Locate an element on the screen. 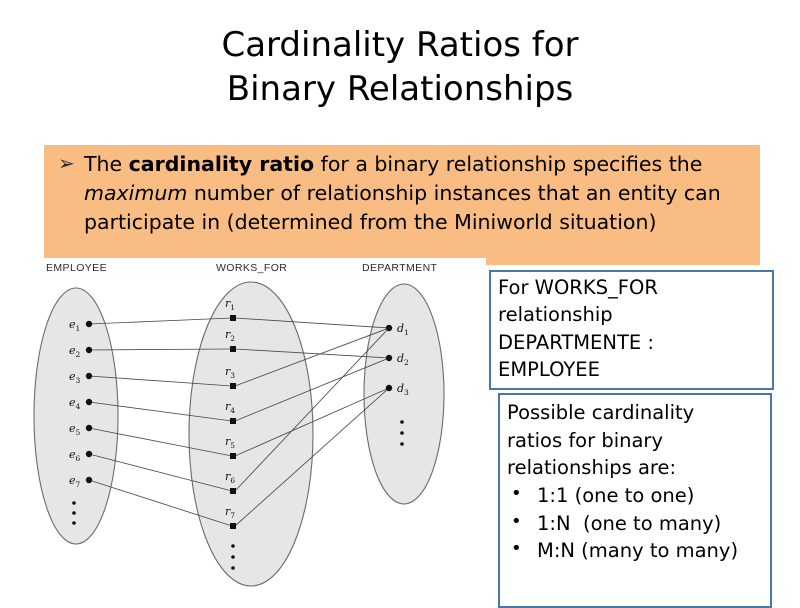 The image size is (800, 608). employee-node-label: e5 is located at coordinates (75, 429).